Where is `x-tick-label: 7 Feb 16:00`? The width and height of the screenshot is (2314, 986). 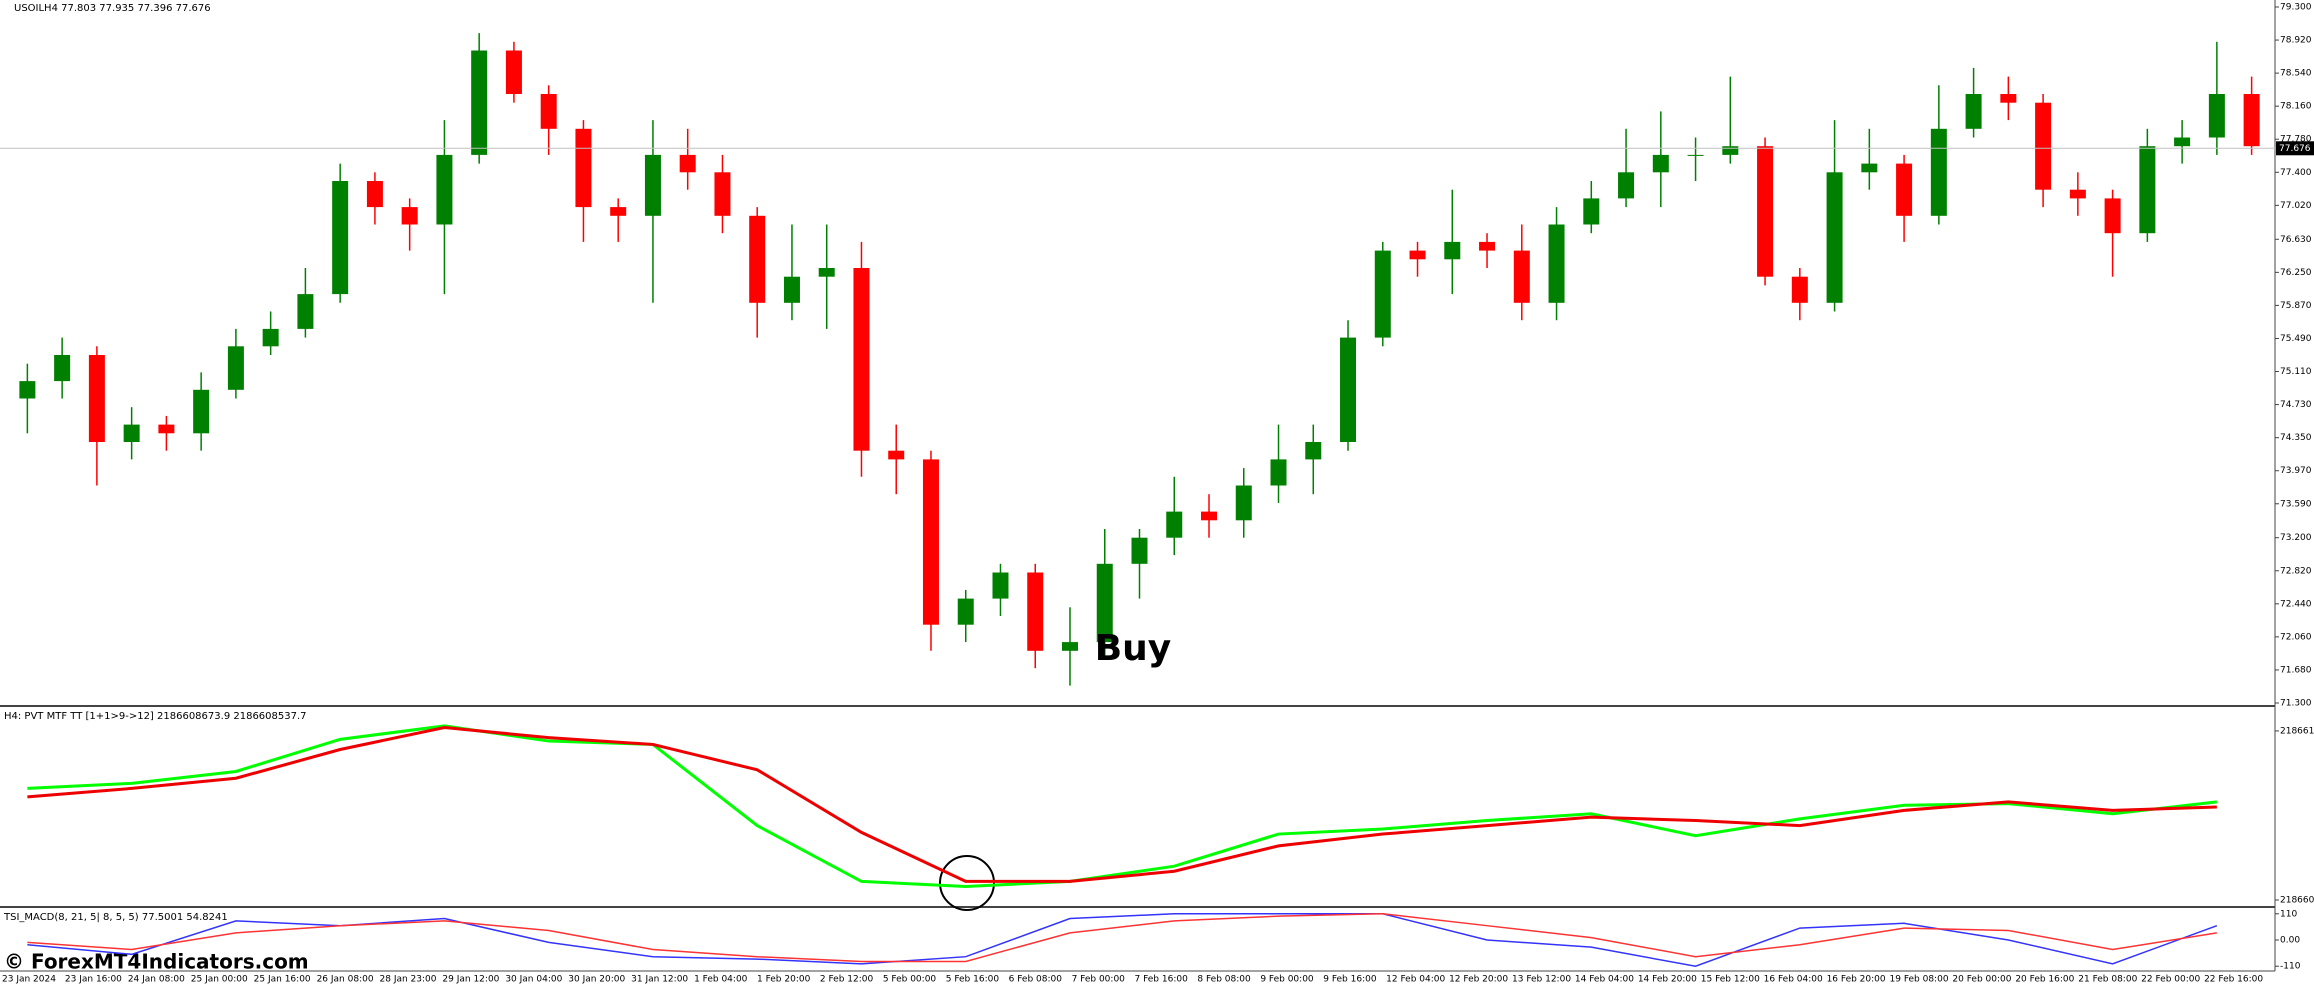
x-tick-label: 7 Feb 16:00 is located at coordinates (1162, 980).